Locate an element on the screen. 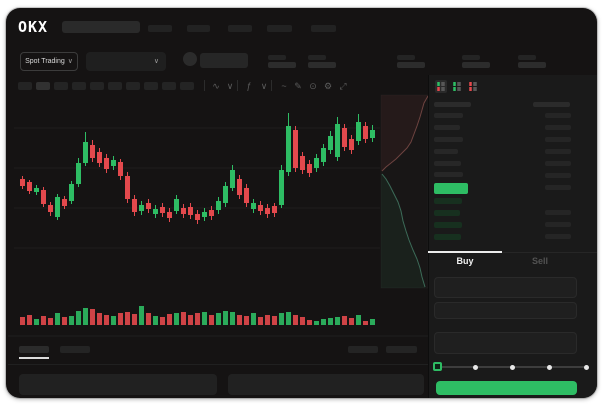 The image size is (603, 405). draw-icon: ✎ is located at coordinates (298, 86).